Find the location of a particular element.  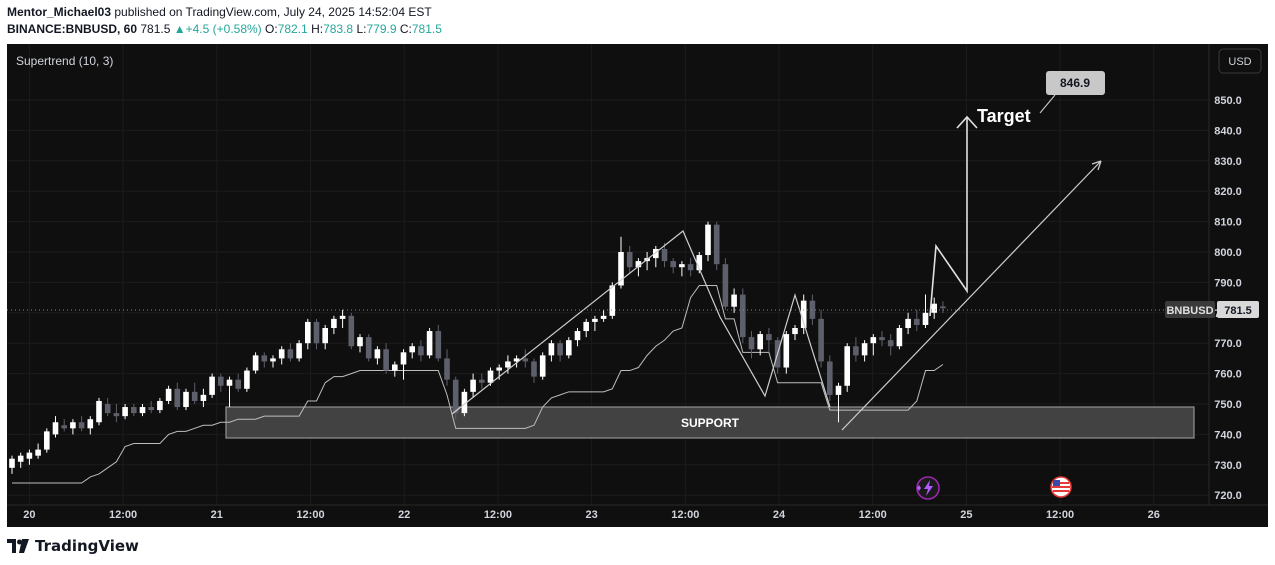

price-tag-value: 781.5 is located at coordinates (1238, 311).